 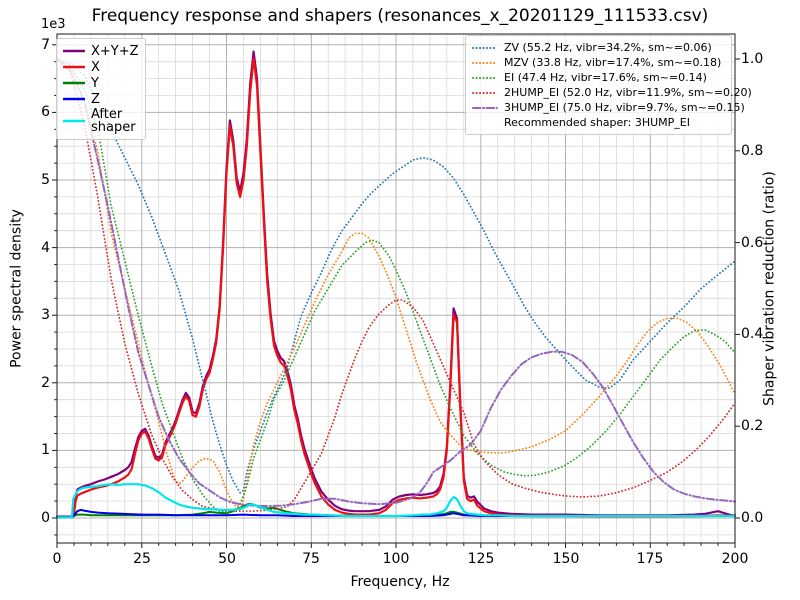 I want to click on tick-label: 6, so click(x=45, y=112).